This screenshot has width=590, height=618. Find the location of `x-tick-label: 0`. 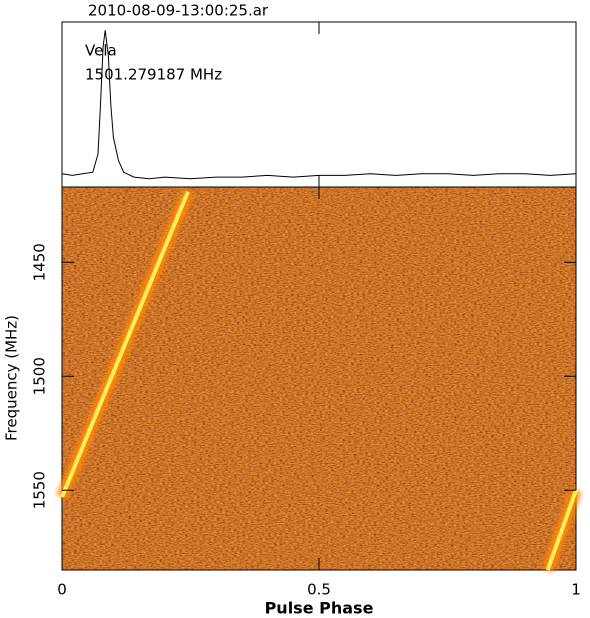

x-tick-label: 0 is located at coordinates (62, 590).